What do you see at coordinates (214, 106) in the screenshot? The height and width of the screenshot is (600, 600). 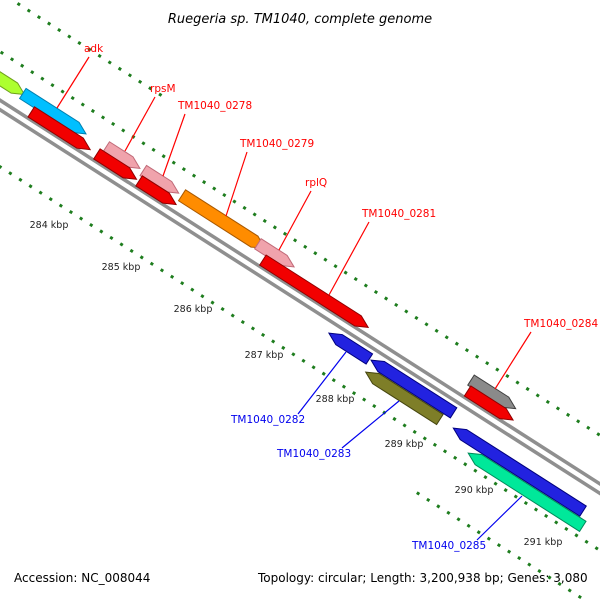 I see `gene-label-TM1040_0278: TM1040_0278` at bounding box center [214, 106].